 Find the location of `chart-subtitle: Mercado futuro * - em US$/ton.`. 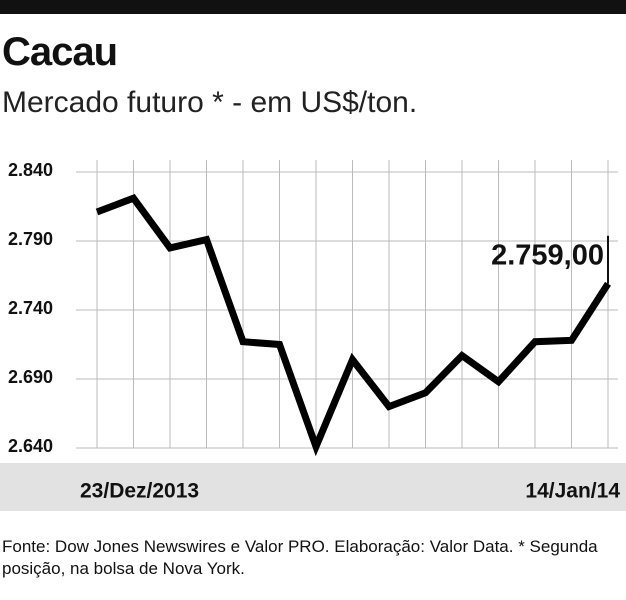

chart-subtitle: Mercado futuro * - em US$/ton. is located at coordinates (210, 102).